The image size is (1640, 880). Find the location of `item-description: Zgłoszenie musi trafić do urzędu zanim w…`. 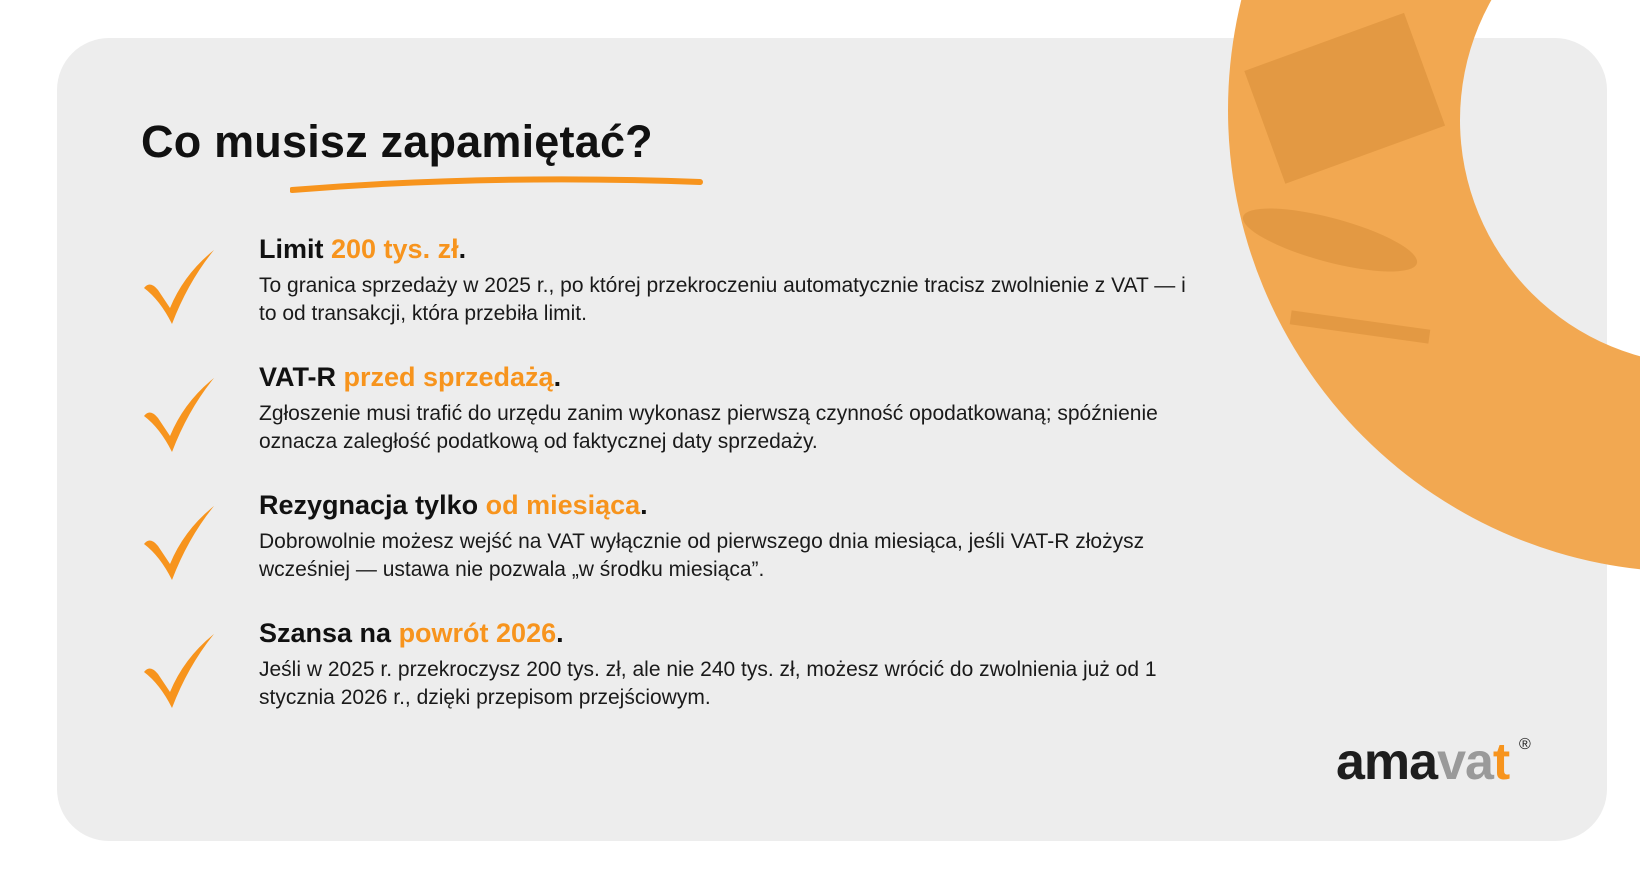

item-description: Zgłoszenie musi trafić do urzędu zanim w… is located at coordinates (708, 427).